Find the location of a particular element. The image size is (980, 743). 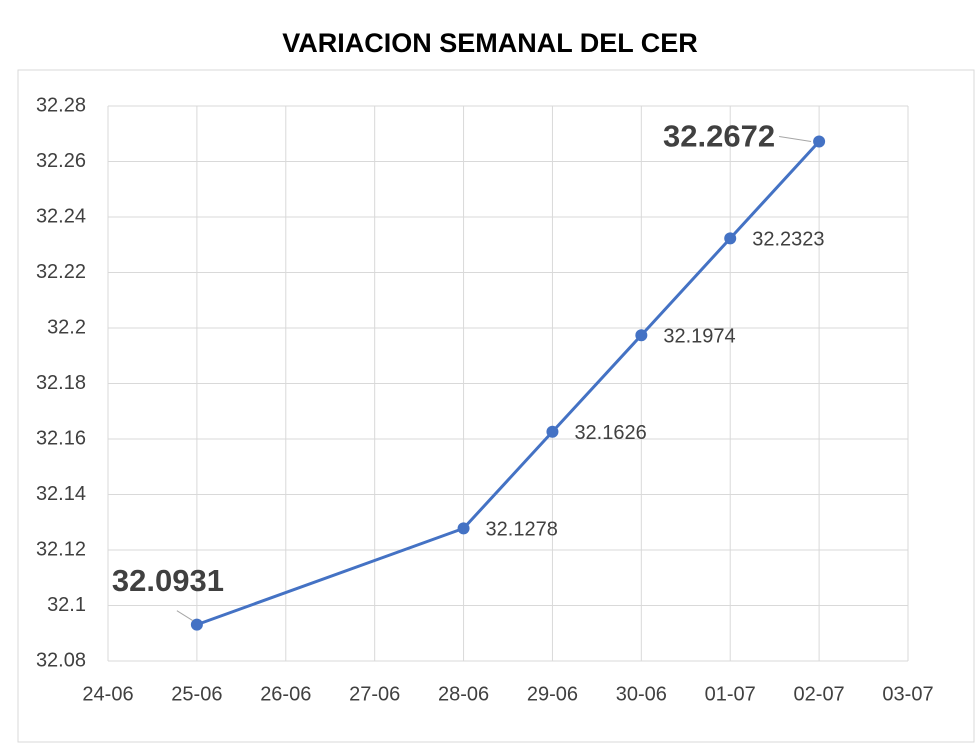

y-tick-label: 32.2 is located at coordinates (66, 327).